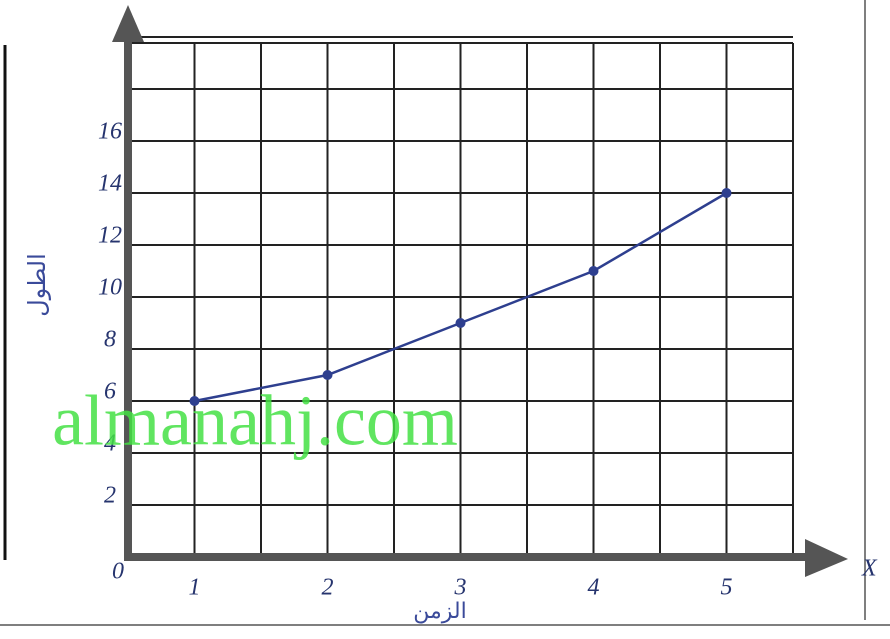 The width and height of the screenshot is (890, 639). I want to click on y-tick-label: 6, so click(110, 392).